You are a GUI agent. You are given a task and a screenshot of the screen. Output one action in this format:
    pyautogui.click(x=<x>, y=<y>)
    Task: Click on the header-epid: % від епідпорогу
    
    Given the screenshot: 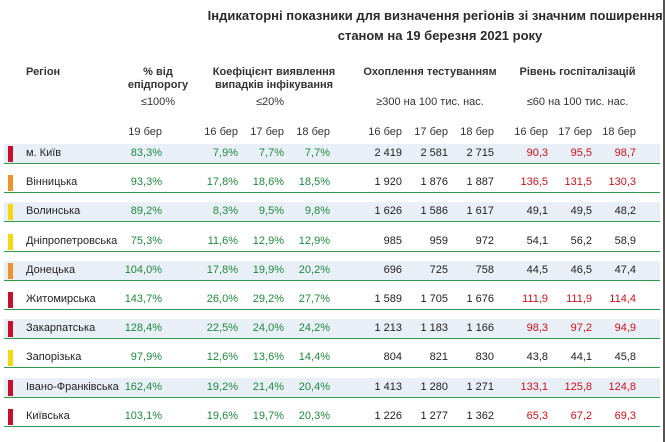 What is the action you would take?
    pyautogui.click(x=158, y=78)
    